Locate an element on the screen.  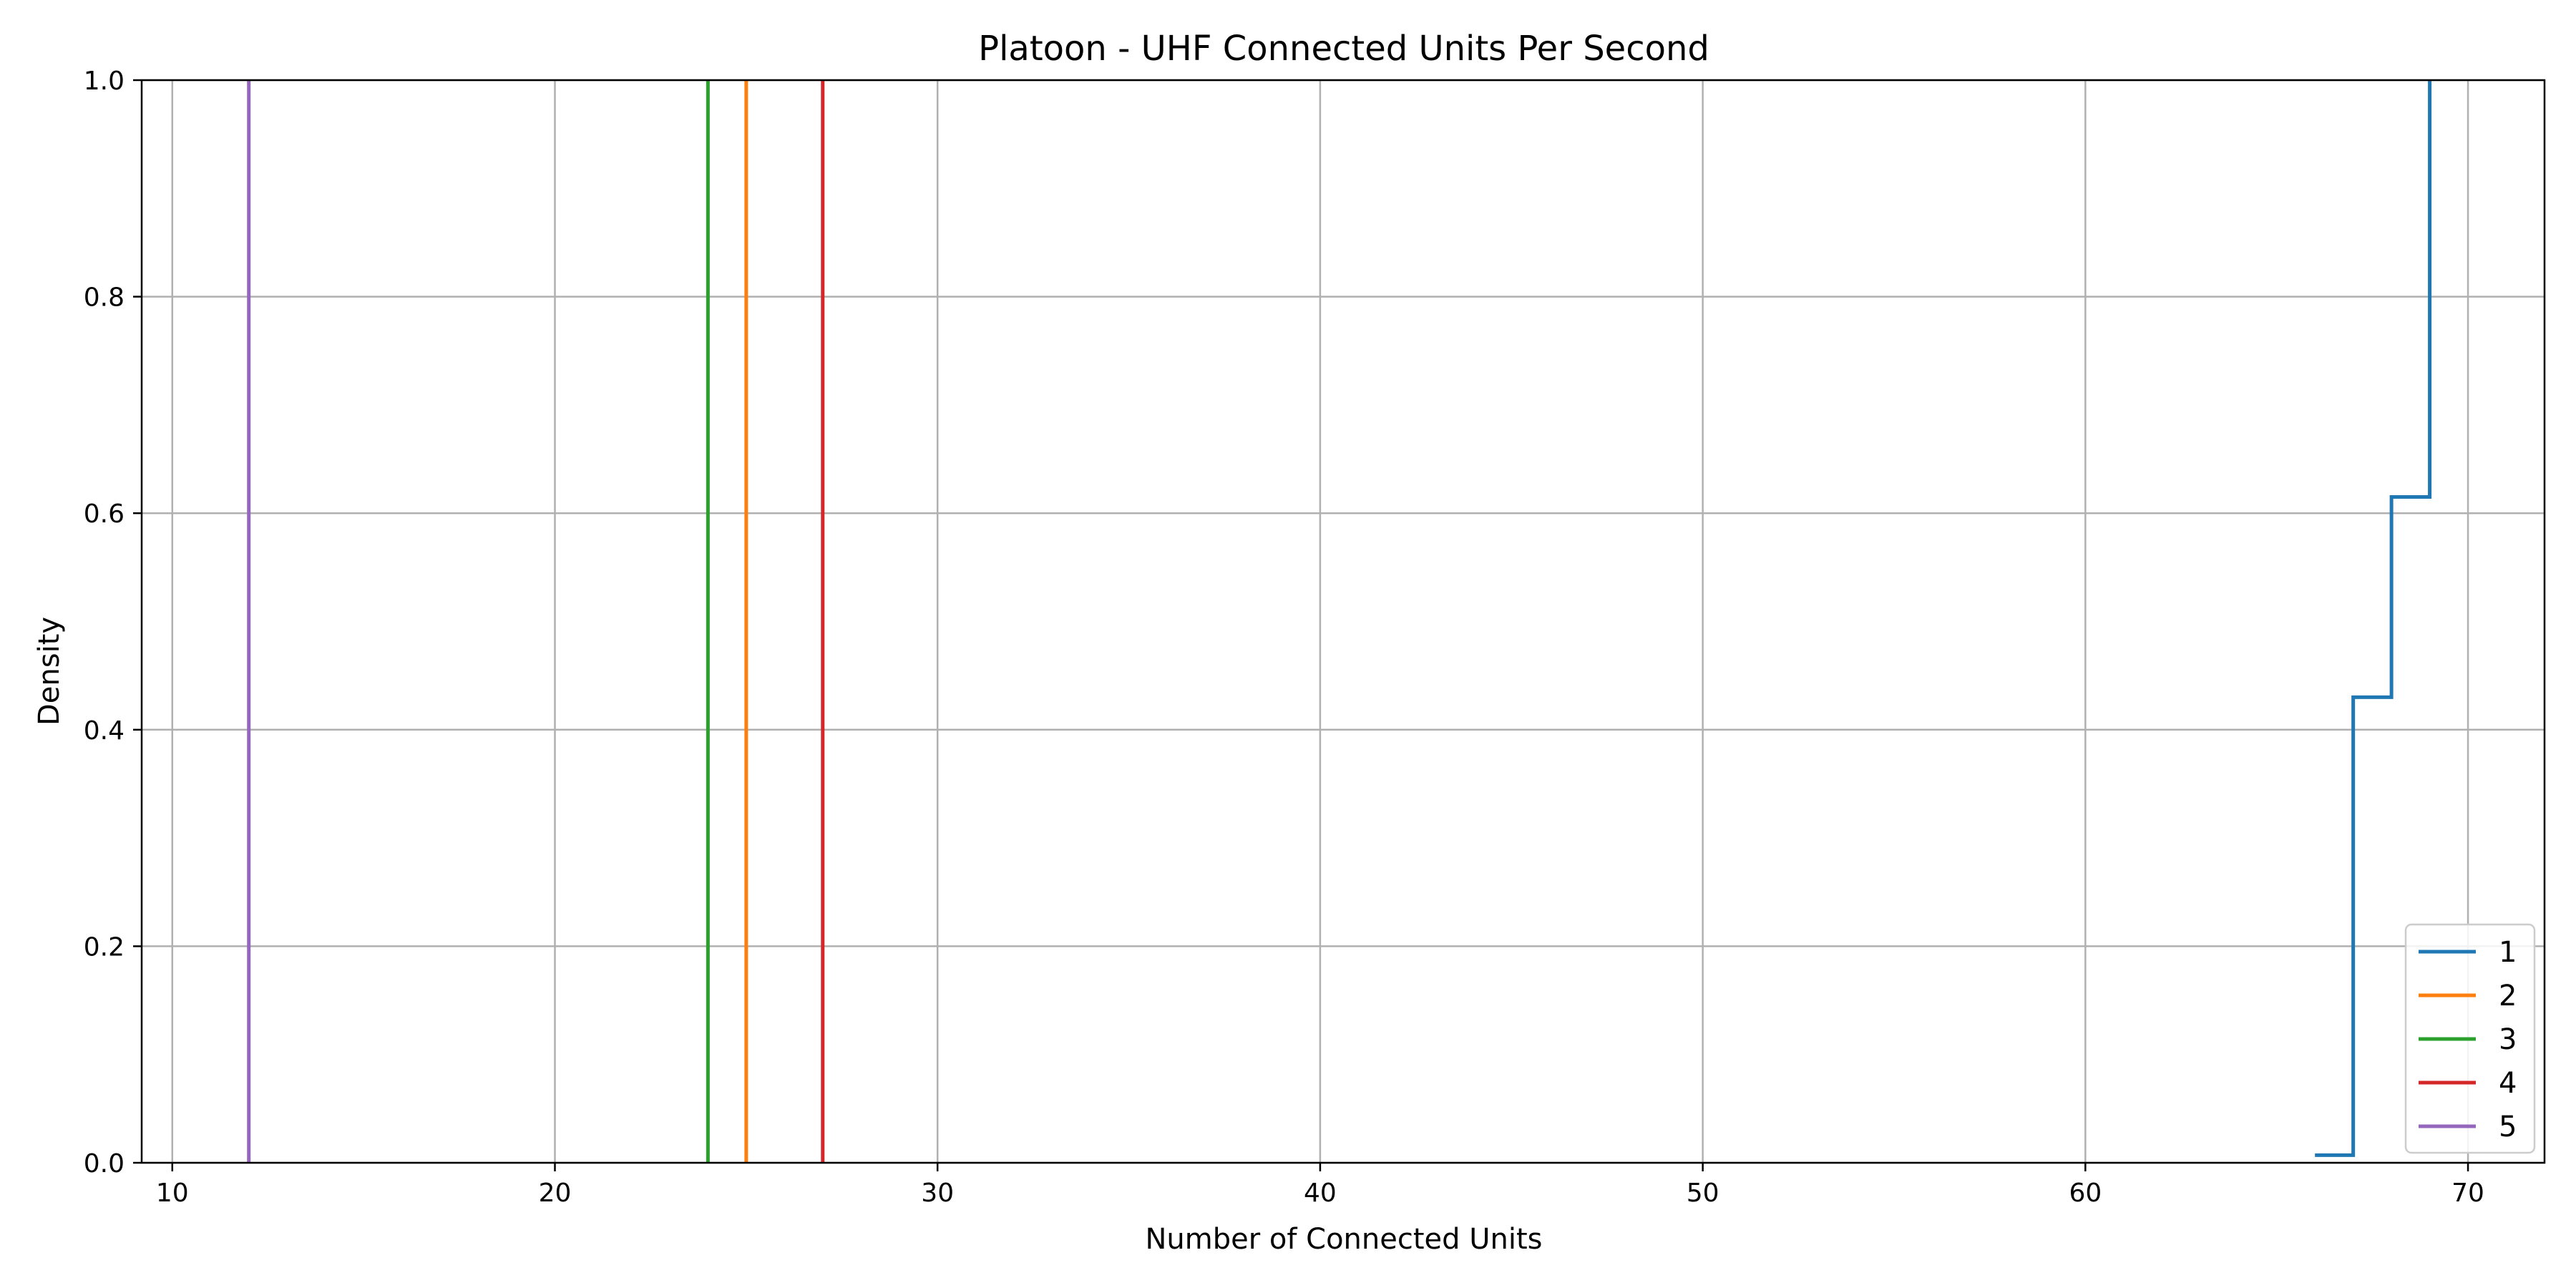
x-tick-label-7: 70 is located at coordinates (2467, 1193).